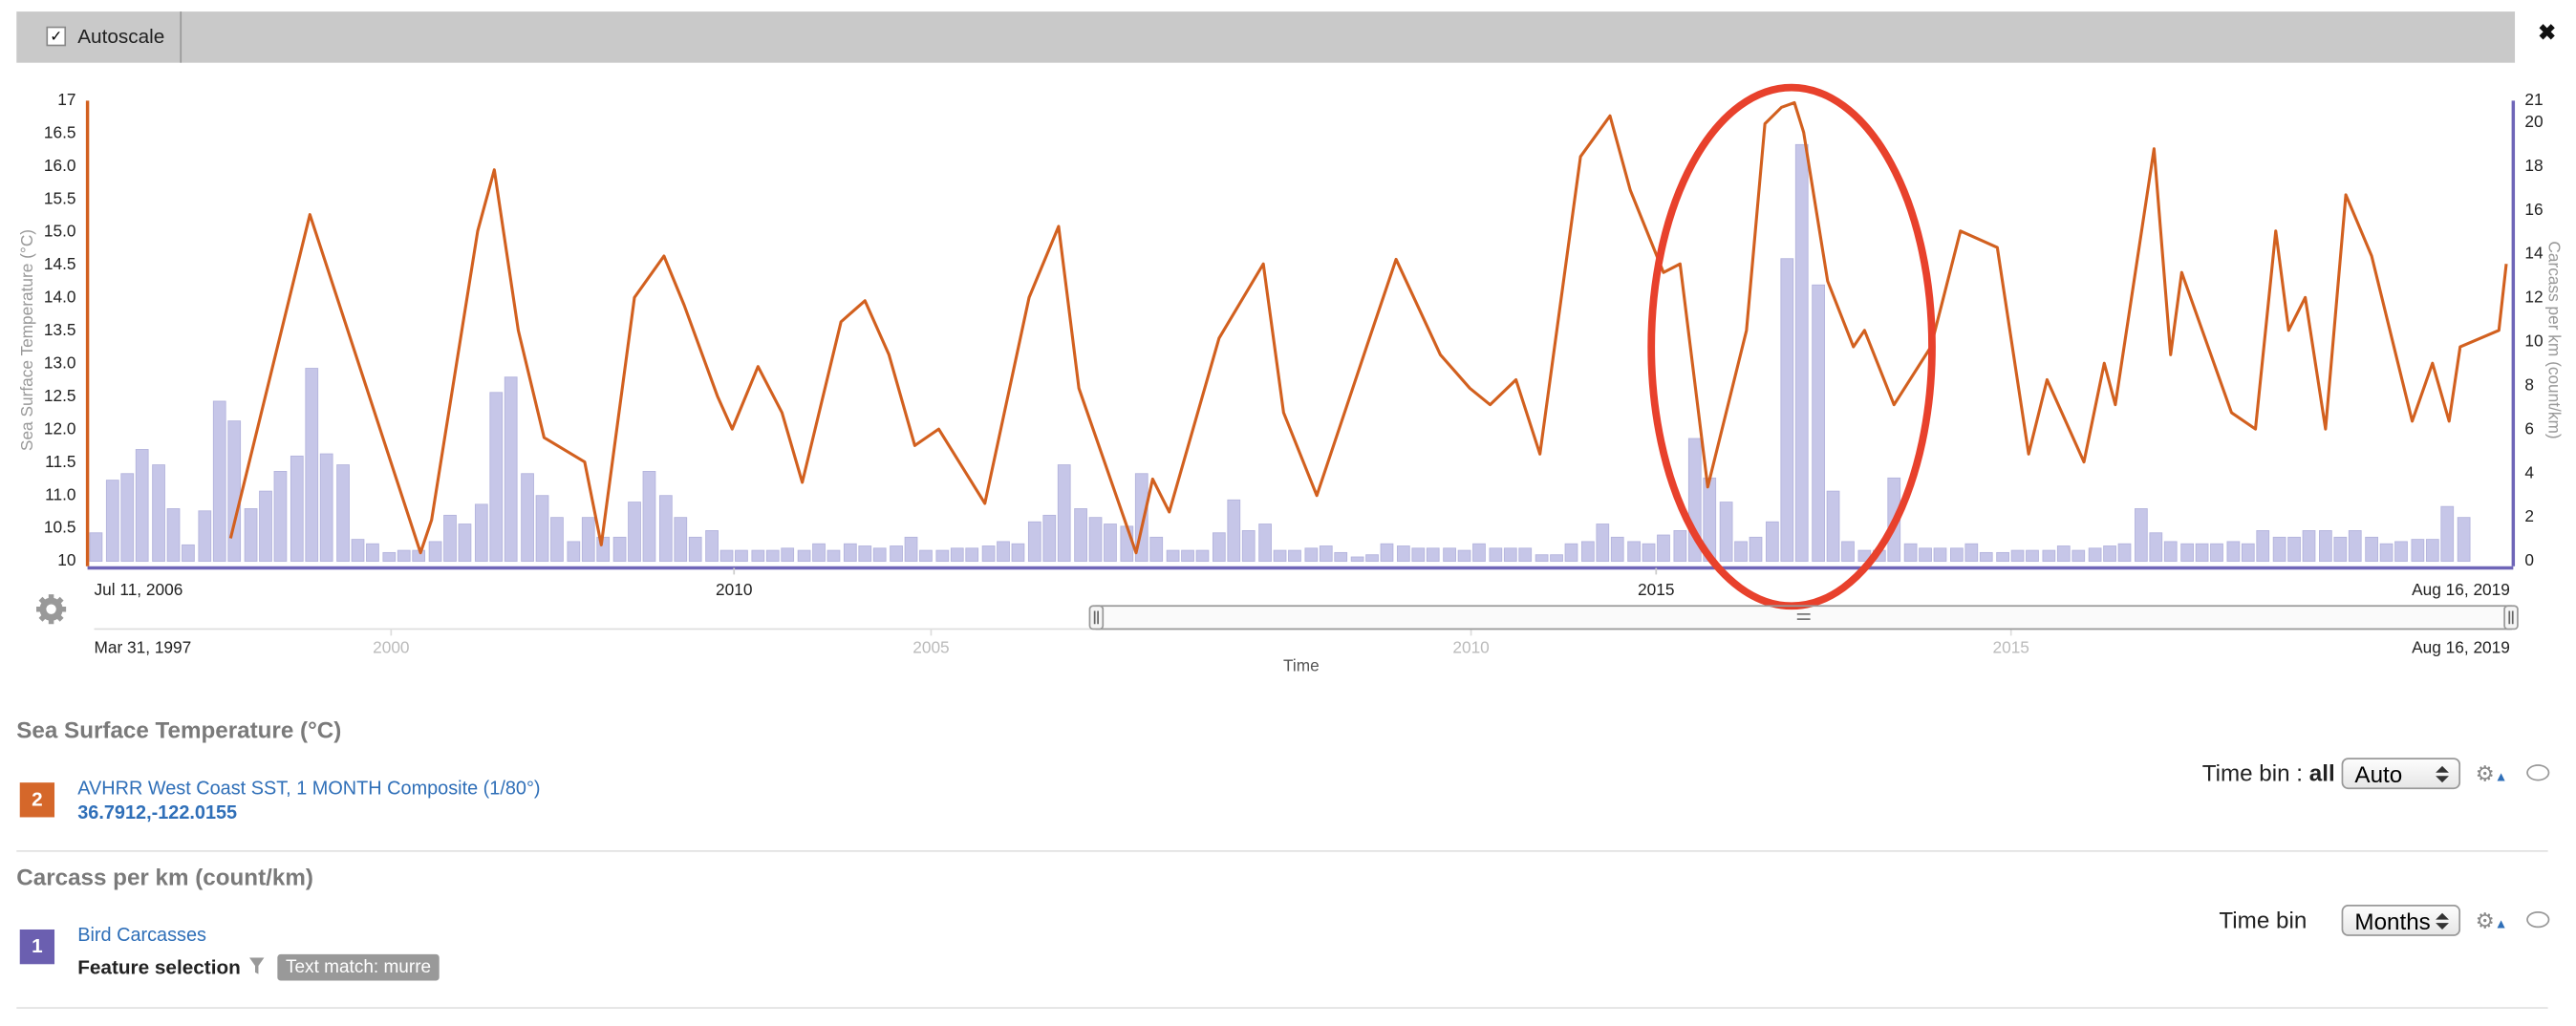 This screenshot has height=1026, width=2576. Describe the element at coordinates (56, 36) in the screenshot. I see `autoscale-checkbox: ✓` at that location.